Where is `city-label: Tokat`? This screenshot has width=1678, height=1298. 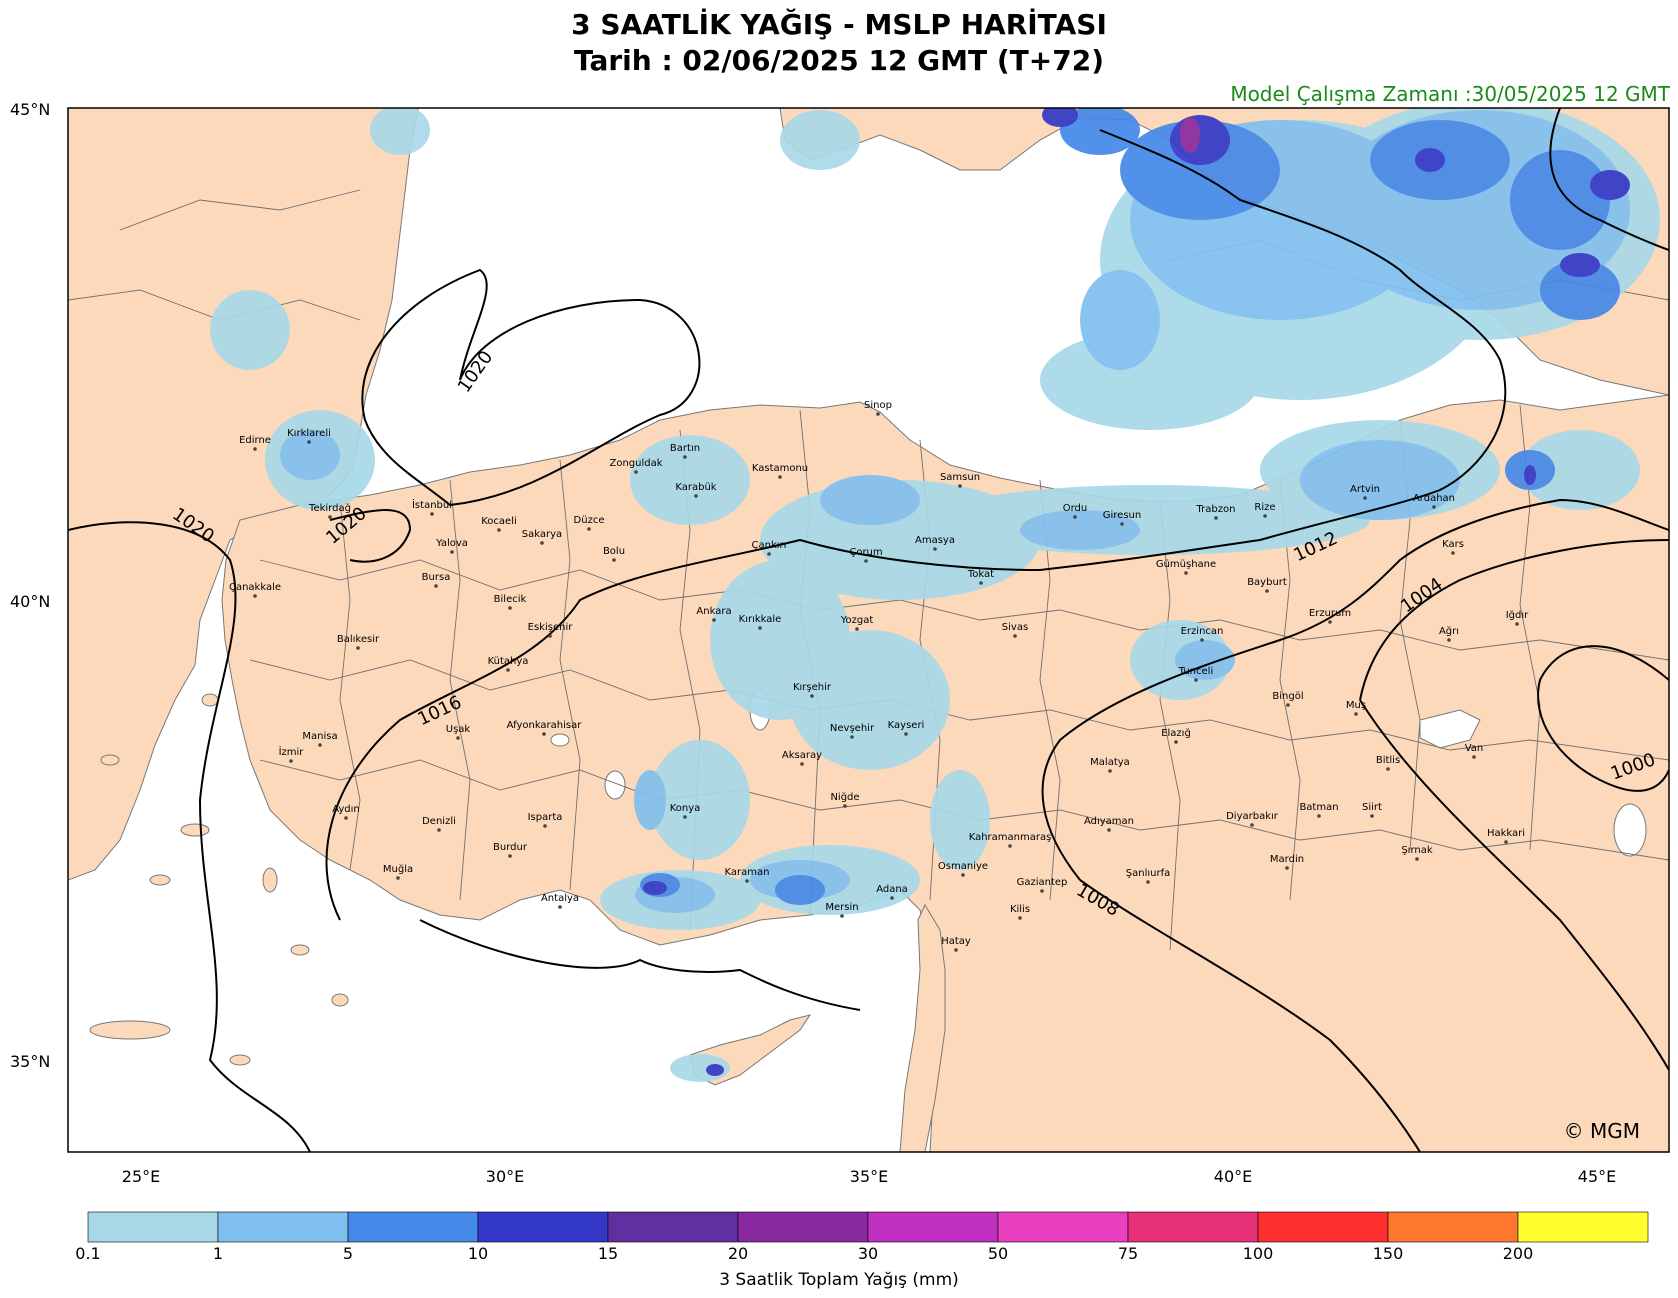 city-label: Tokat is located at coordinates (980, 574).